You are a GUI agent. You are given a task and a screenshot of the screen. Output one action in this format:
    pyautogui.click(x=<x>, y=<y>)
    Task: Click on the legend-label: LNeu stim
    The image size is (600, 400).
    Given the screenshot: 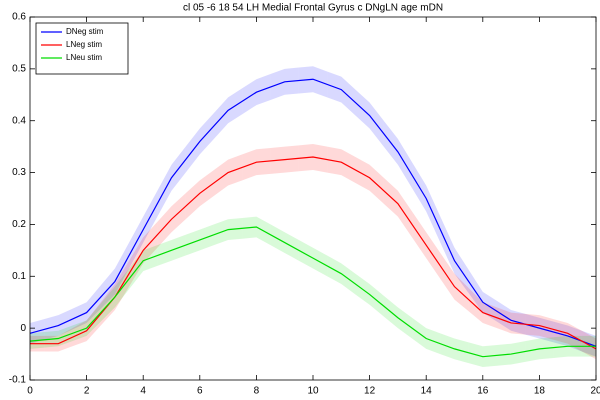 What is the action you would take?
    pyautogui.click(x=84, y=57)
    